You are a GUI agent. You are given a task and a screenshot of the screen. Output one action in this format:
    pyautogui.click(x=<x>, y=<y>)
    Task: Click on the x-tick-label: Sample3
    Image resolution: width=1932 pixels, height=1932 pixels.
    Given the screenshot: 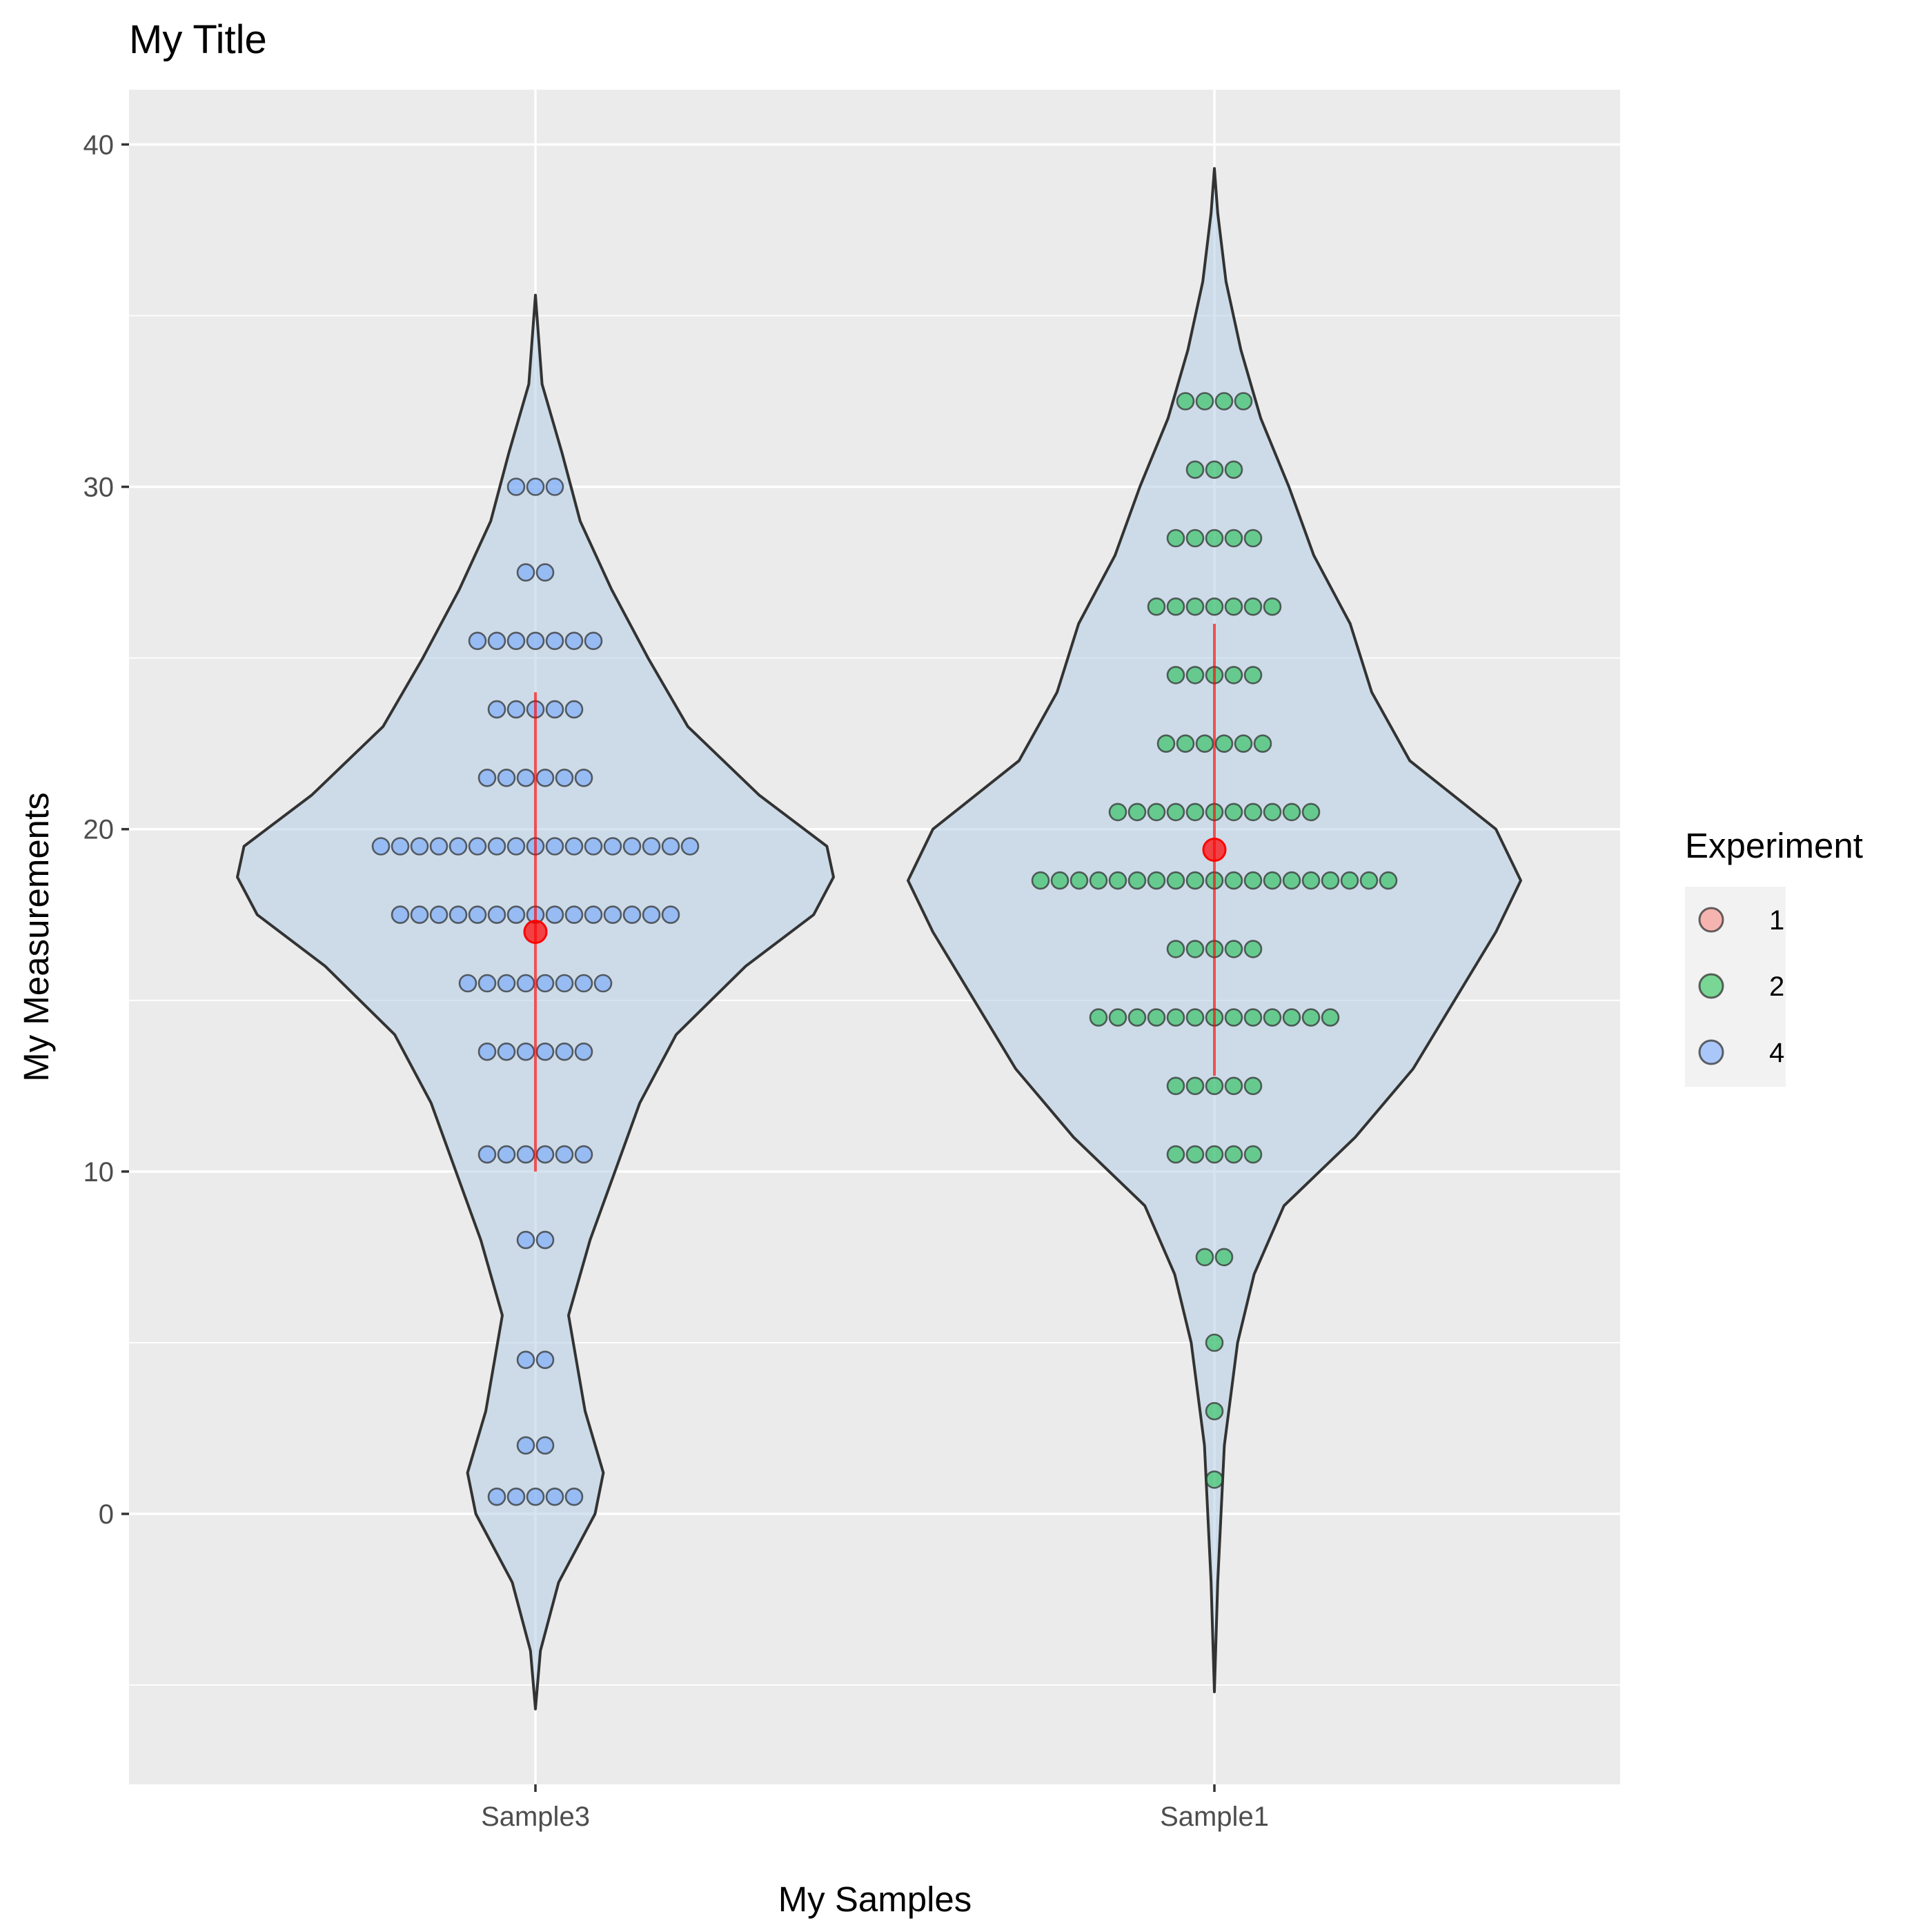 What is the action you would take?
    pyautogui.click(x=535, y=1817)
    